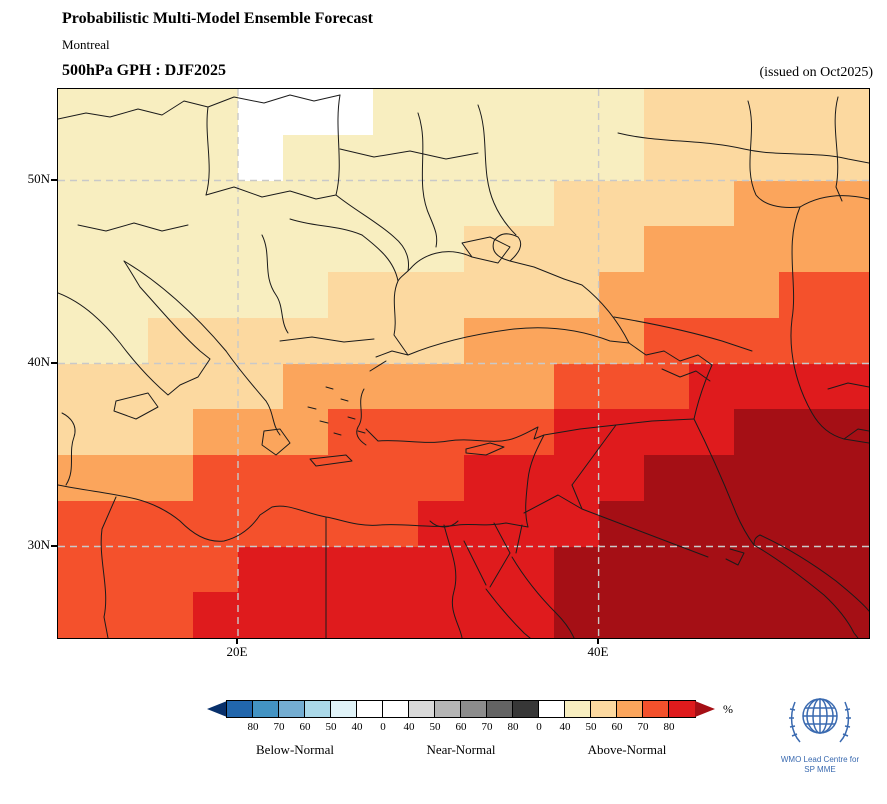  What do you see at coordinates (217, 709) in the screenshot?
I see `colorbar-arrow-below-normal` at bounding box center [217, 709].